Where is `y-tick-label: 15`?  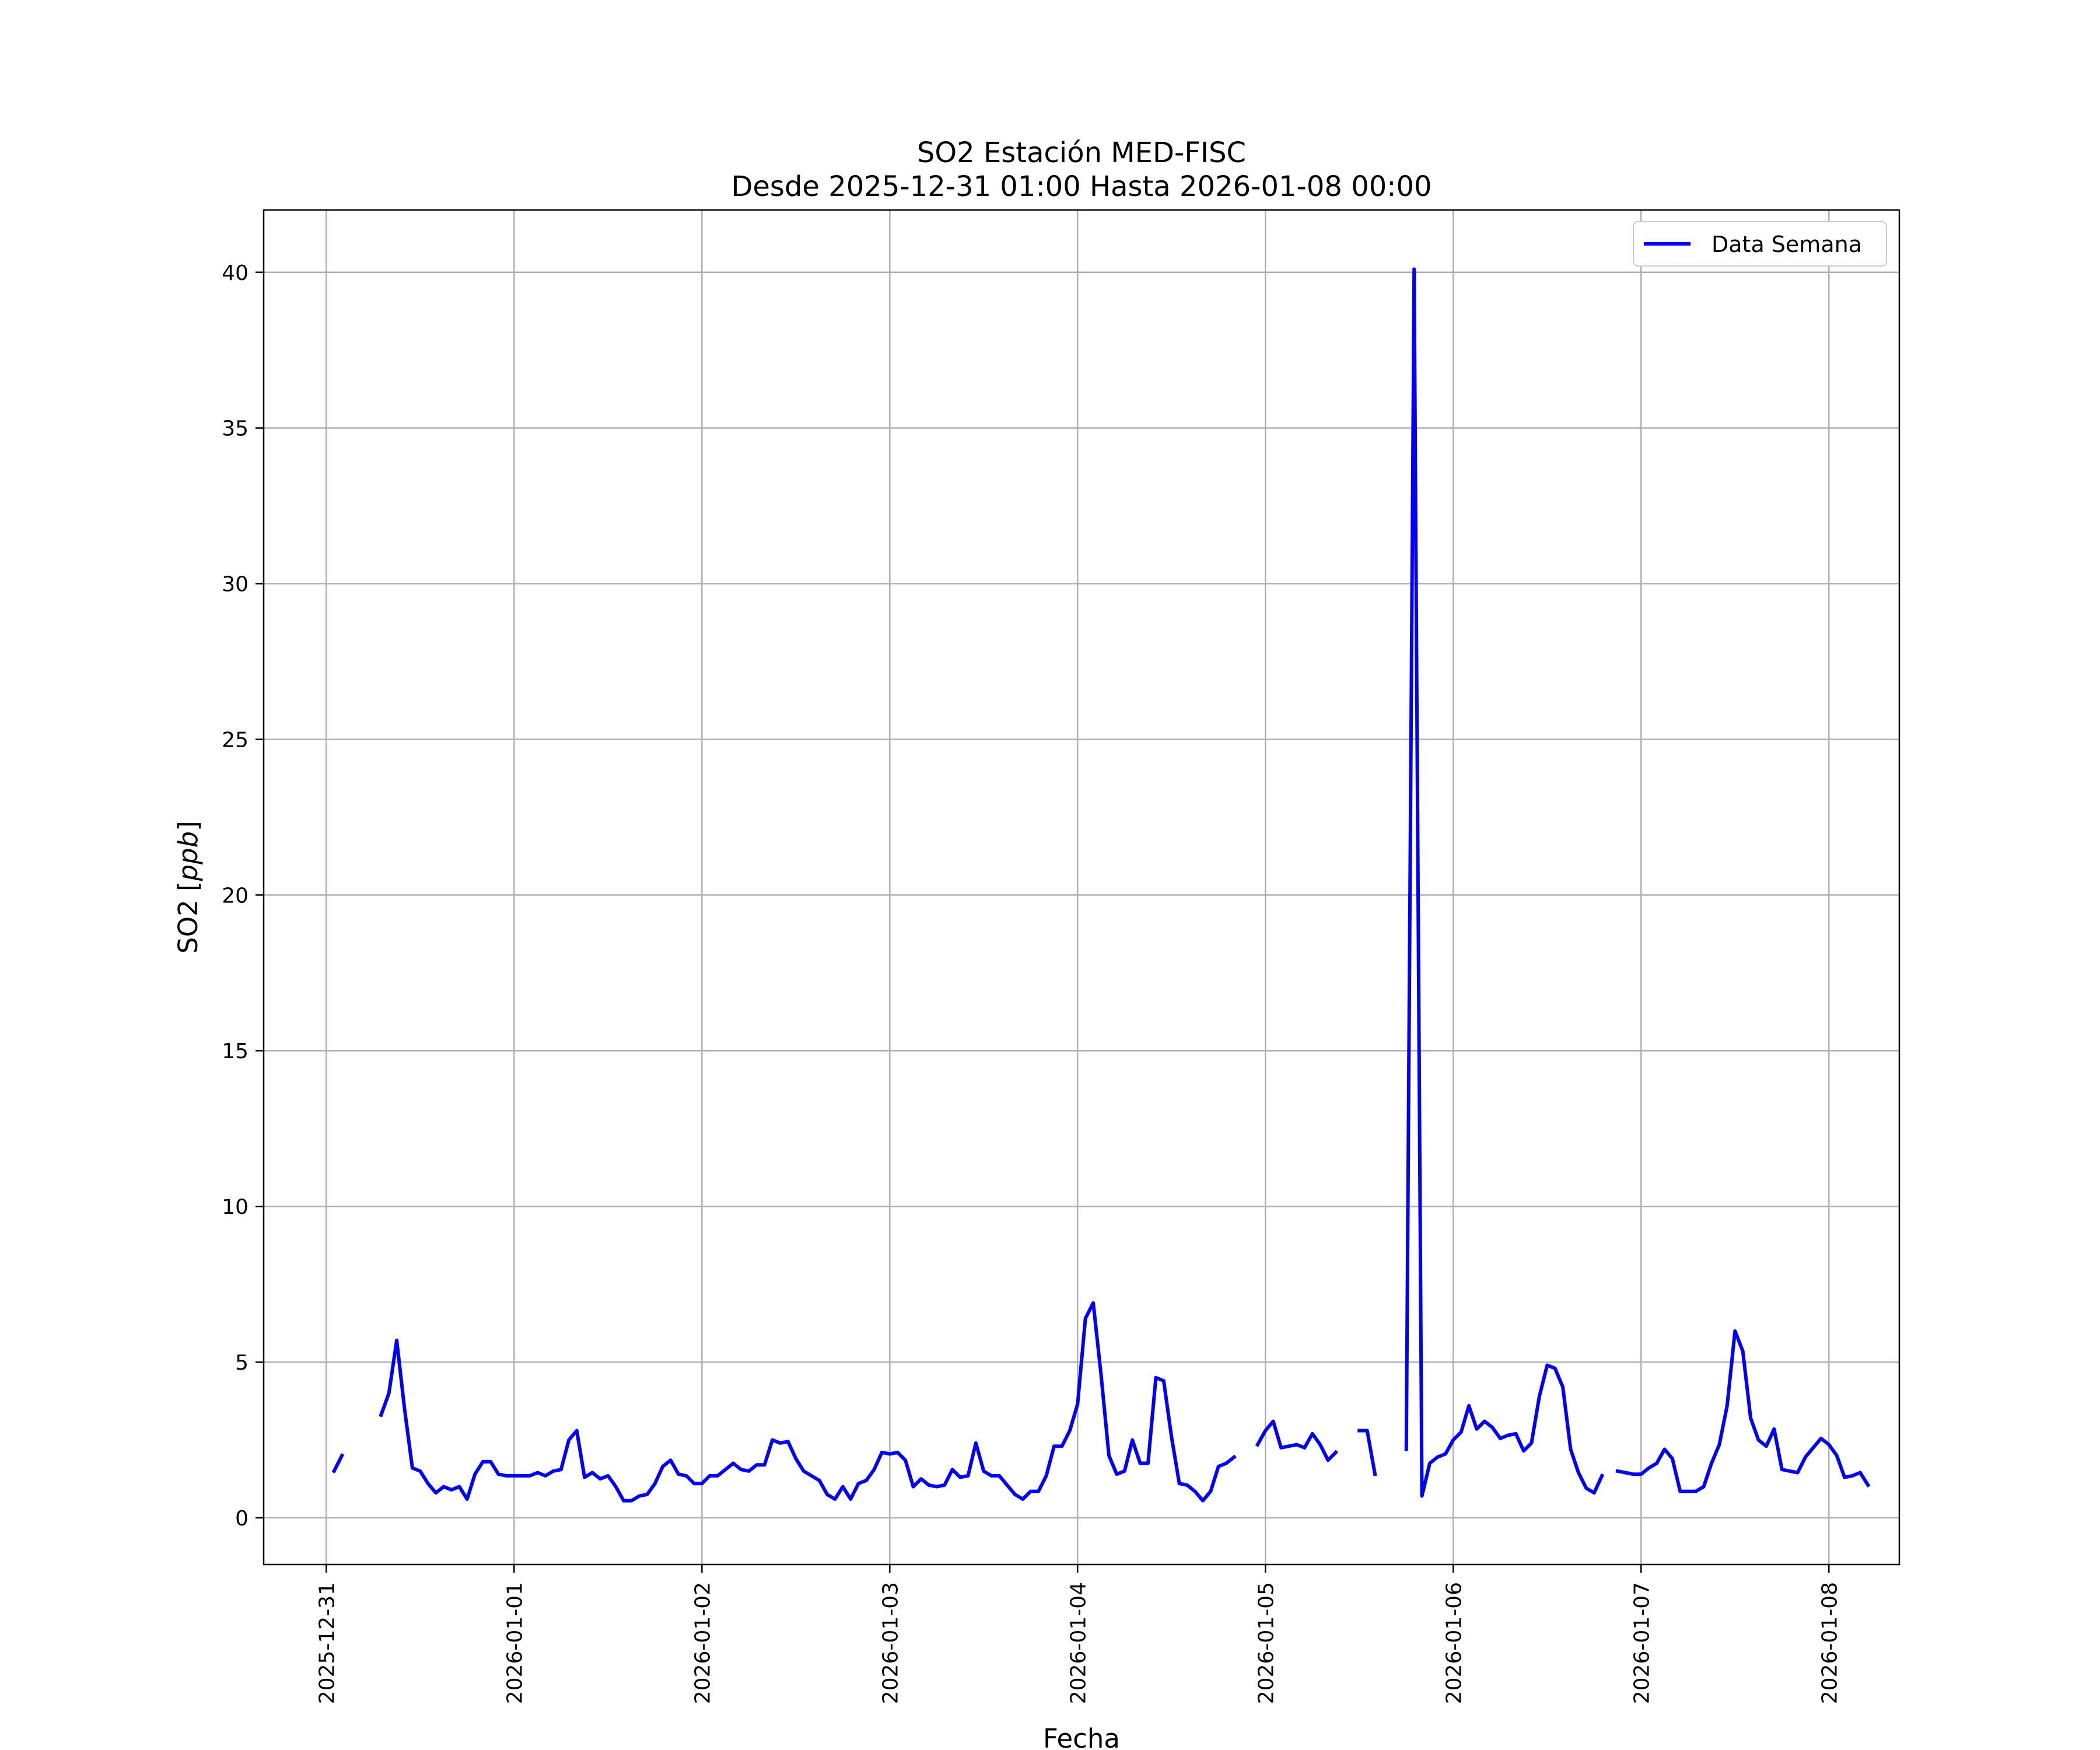 y-tick-label: 15 is located at coordinates (235, 1051).